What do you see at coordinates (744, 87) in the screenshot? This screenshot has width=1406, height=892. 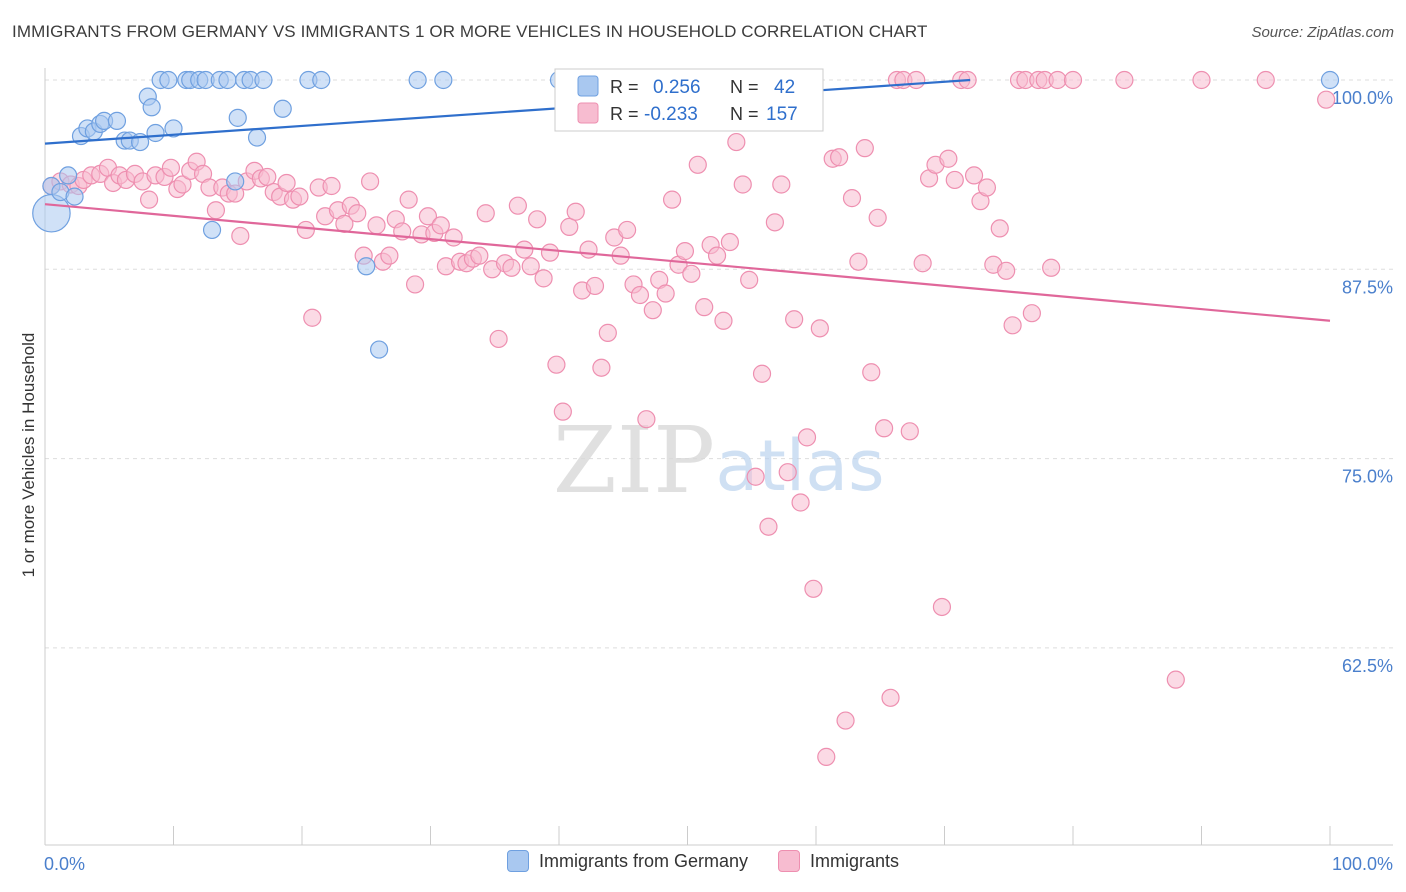 I see `legend-n-label-1: N =` at bounding box center [744, 87].